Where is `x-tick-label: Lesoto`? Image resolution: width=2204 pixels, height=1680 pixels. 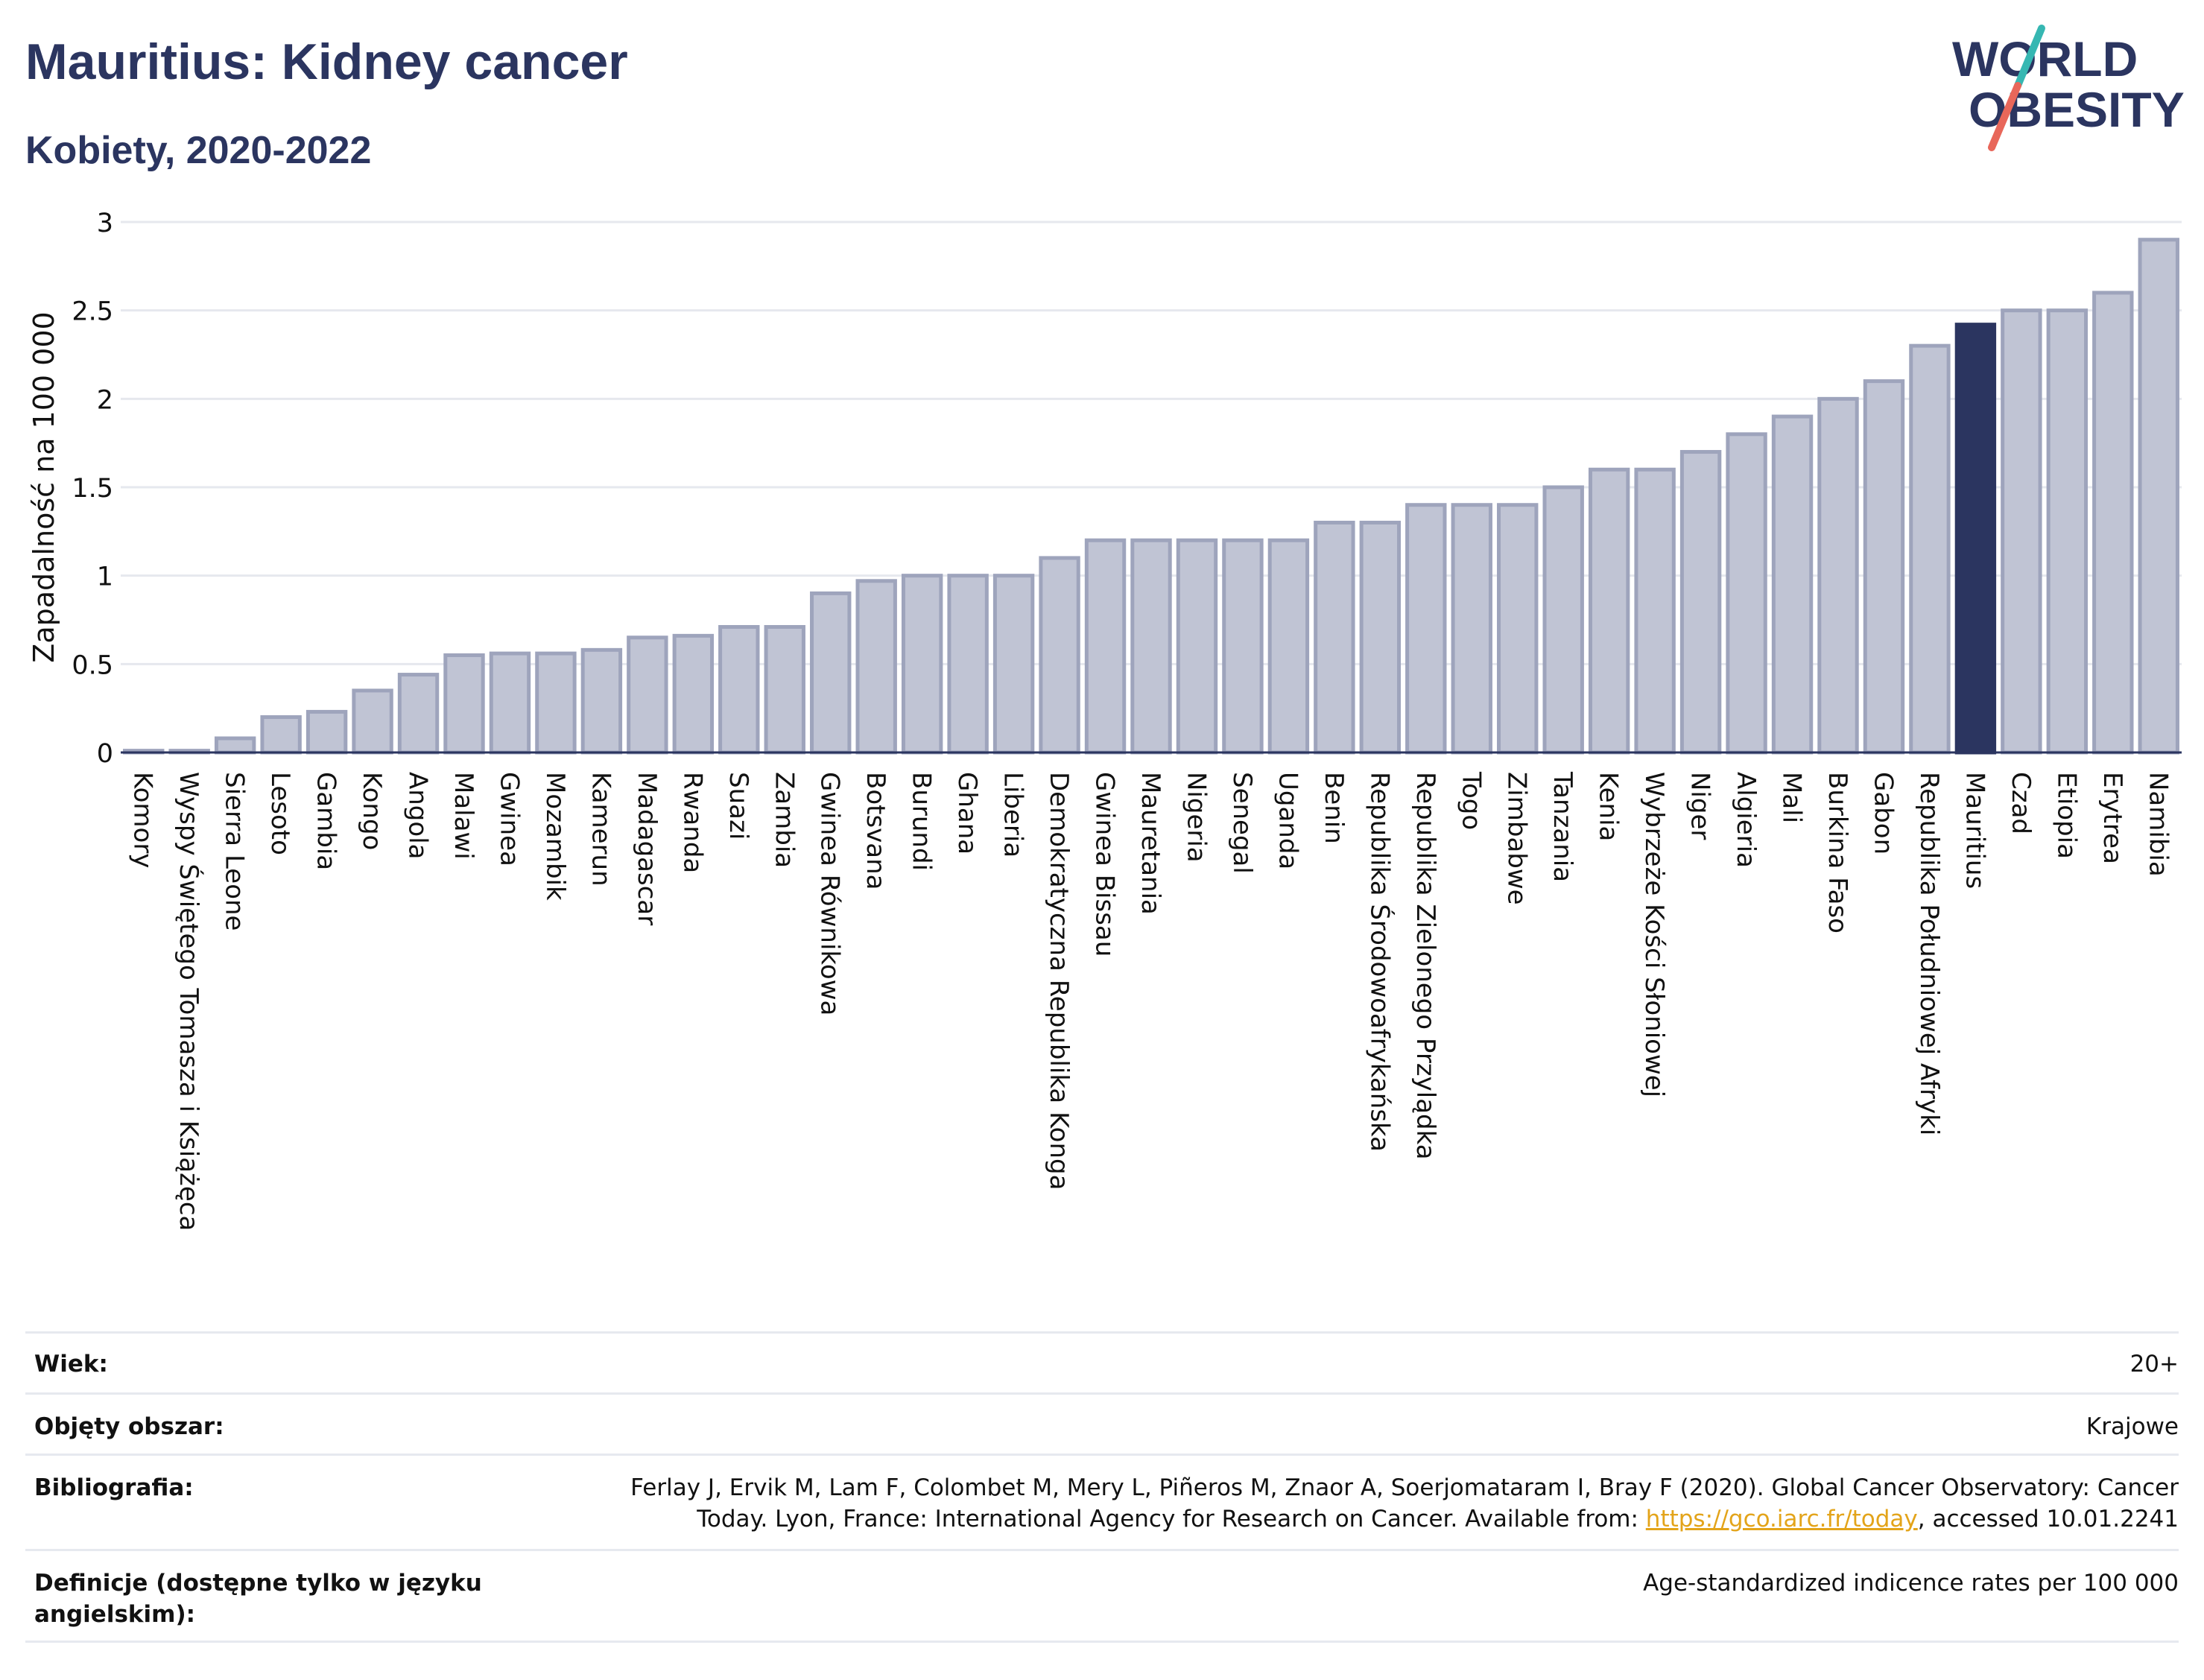
x-tick-label: Lesoto is located at coordinates (280, 813).